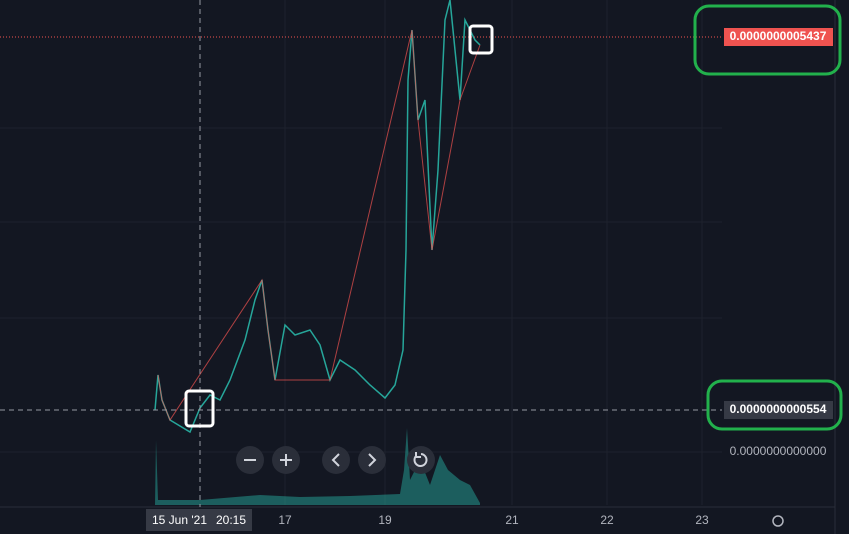  I want to click on settings-icon, so click(778, 521).